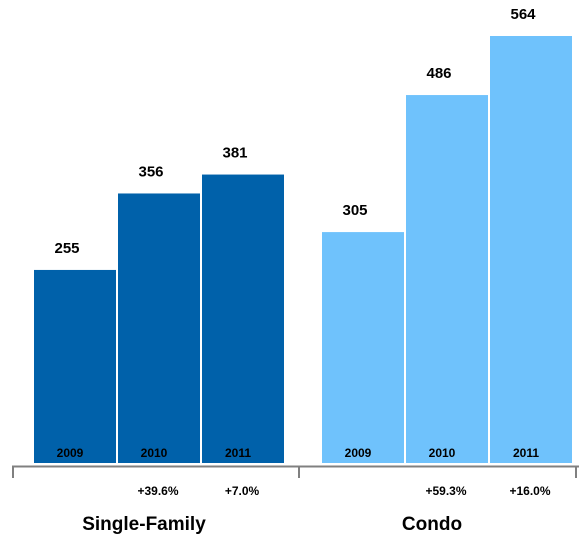  I want to click on value-label: 305, so click(354, 210).